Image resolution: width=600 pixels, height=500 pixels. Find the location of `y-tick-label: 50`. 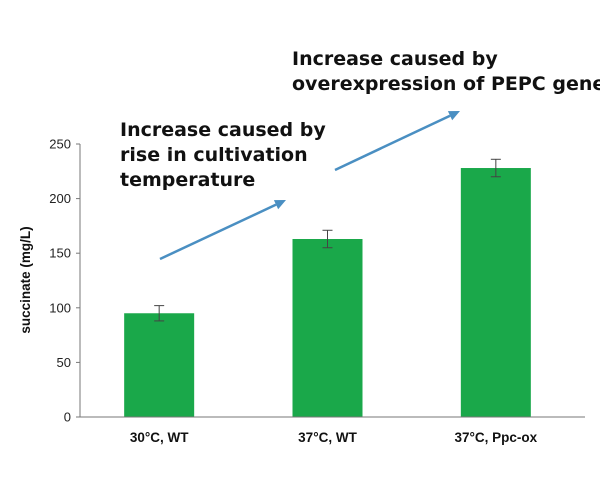

y-tick-label: 50 is located at coordinates (64, 362).